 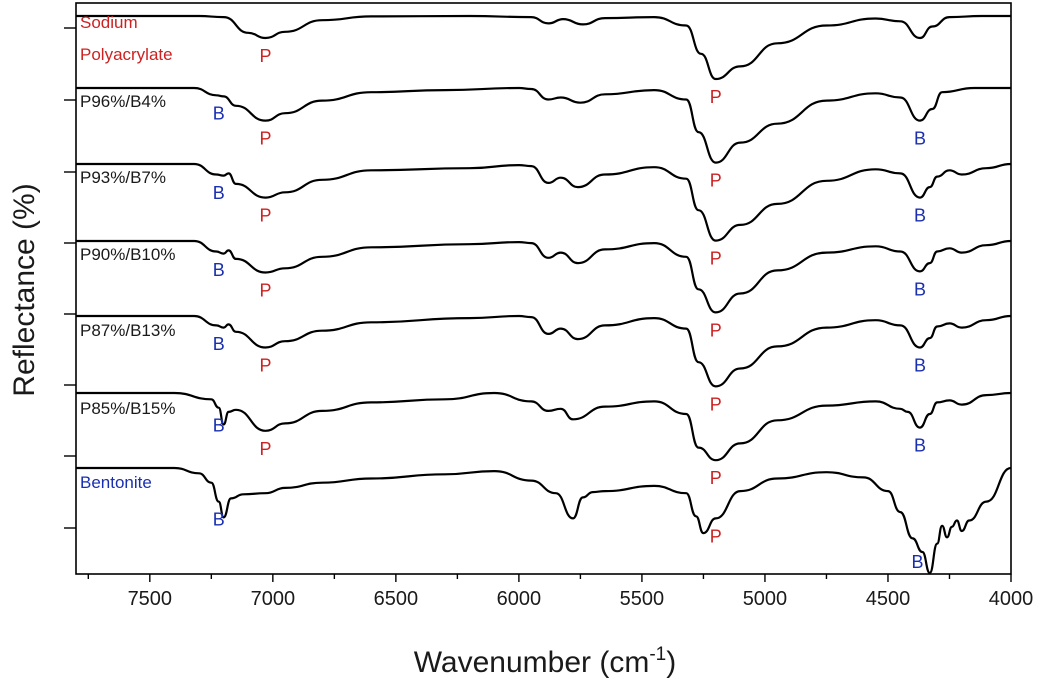 I want to click on x-tick-label: 7500, so click(x=150, y=599).